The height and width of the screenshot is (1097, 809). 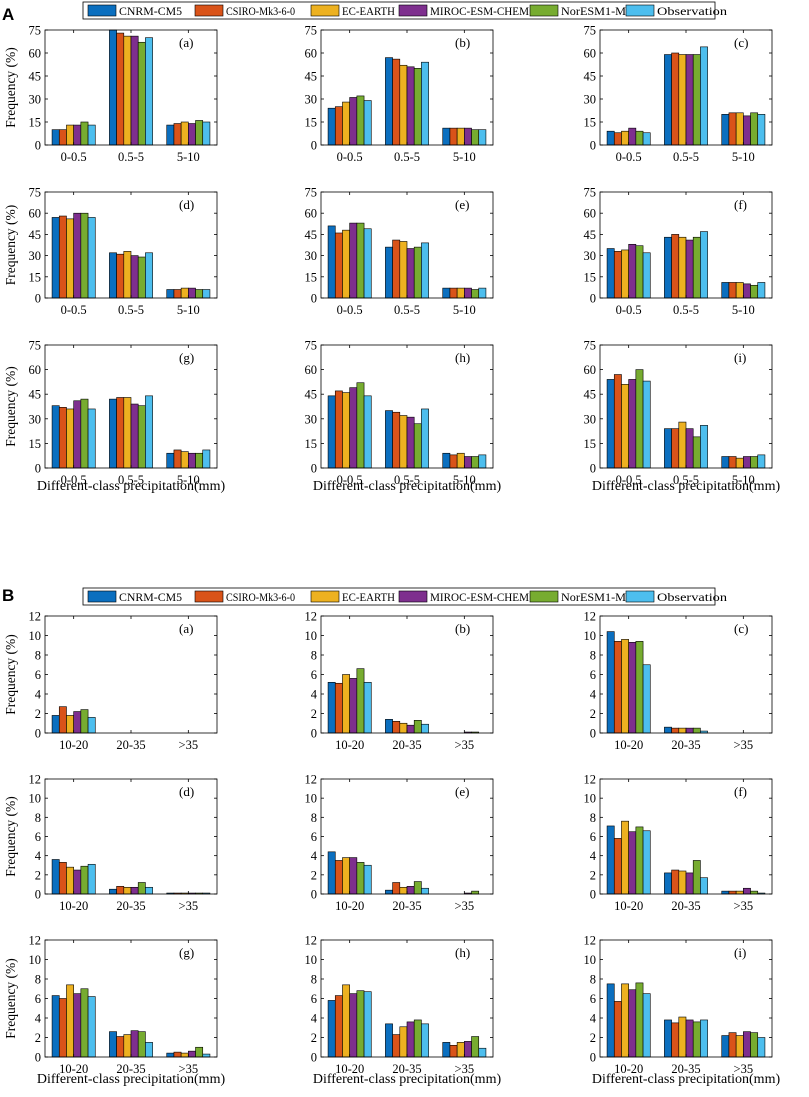 I want to click on legend-label: NorESM1-M, so click(x=593, y=11).